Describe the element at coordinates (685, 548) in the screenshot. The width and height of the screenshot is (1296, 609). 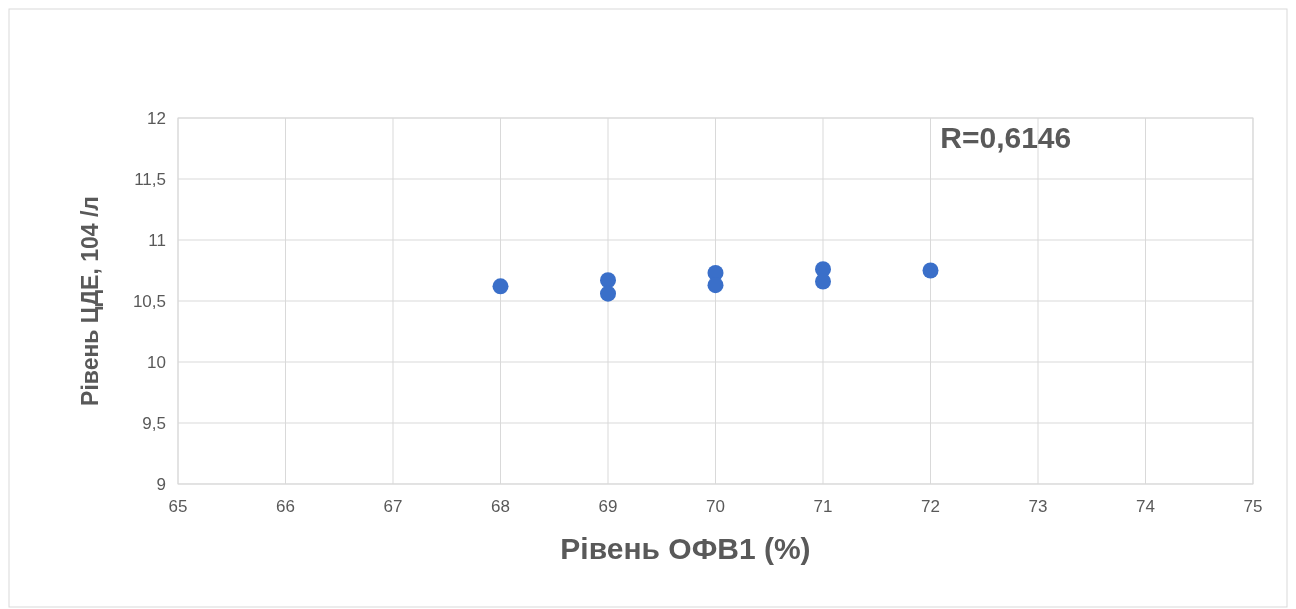
I see `x-axis-title: Рівень ОФВ1 (%)` at that location.